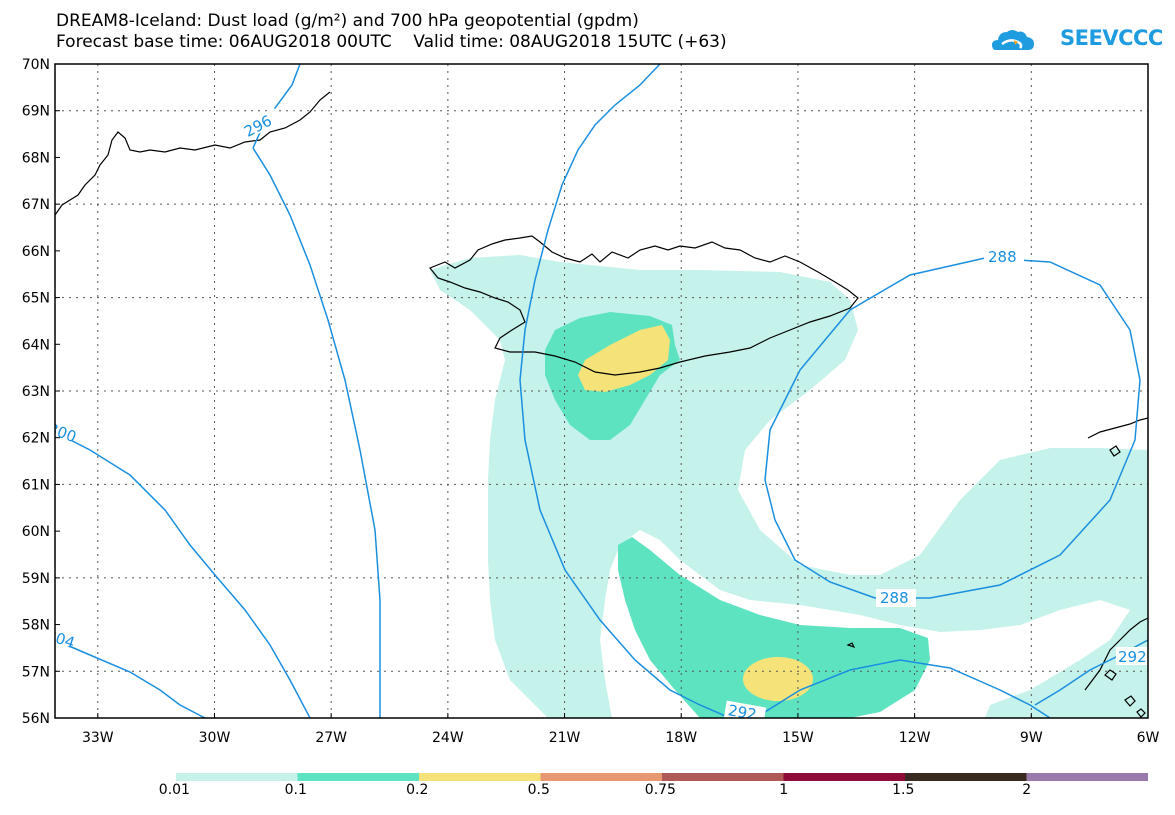  Describe the element at coordinates (36, 205) in the screenshot. I see `lat-label: 67N` at that location.